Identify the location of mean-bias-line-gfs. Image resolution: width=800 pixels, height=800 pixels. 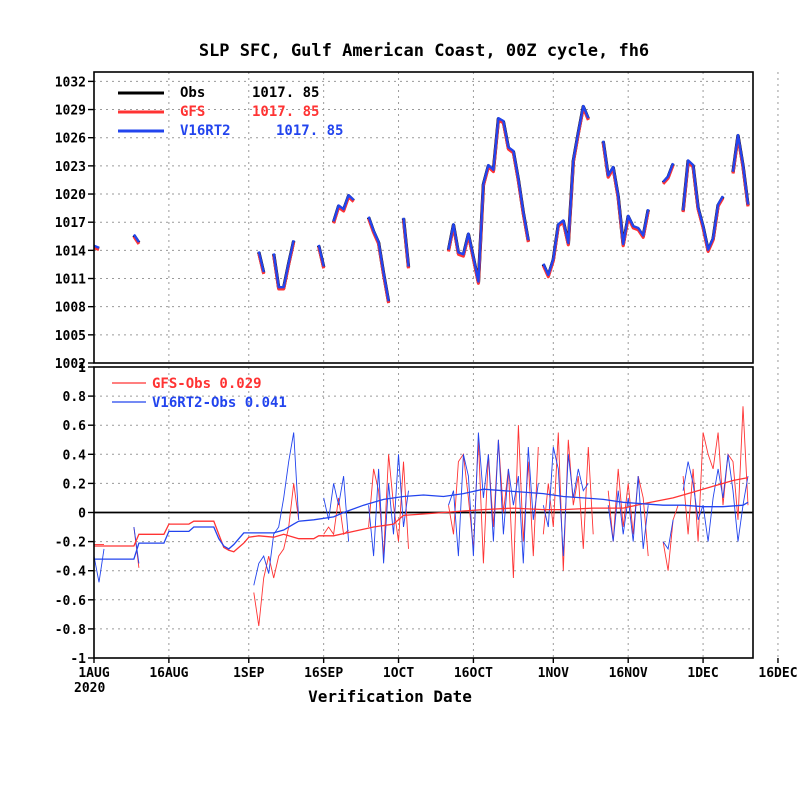
(421, 514).